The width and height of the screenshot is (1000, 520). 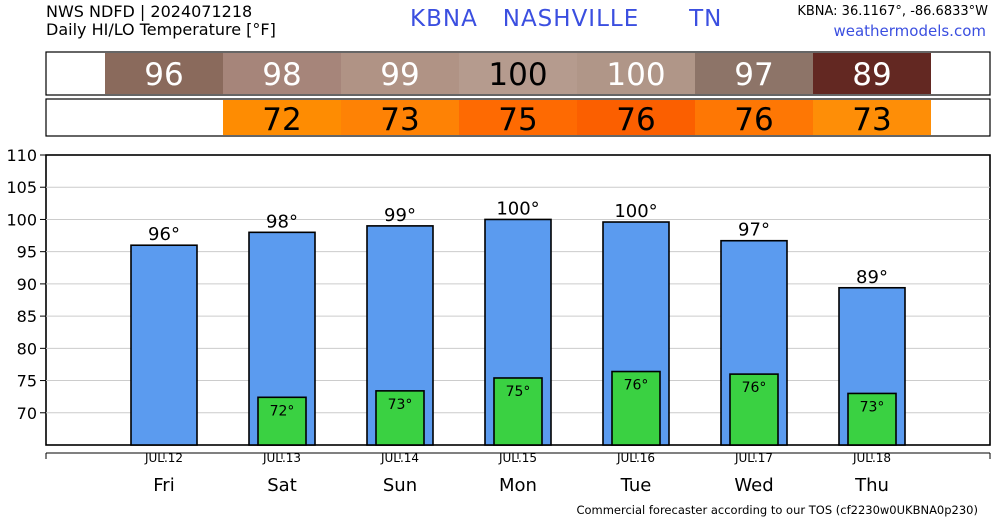 What do you see at coordinates (164, 345) in the screenshot?
I see `high-bar` at bounding box center [164, 345].